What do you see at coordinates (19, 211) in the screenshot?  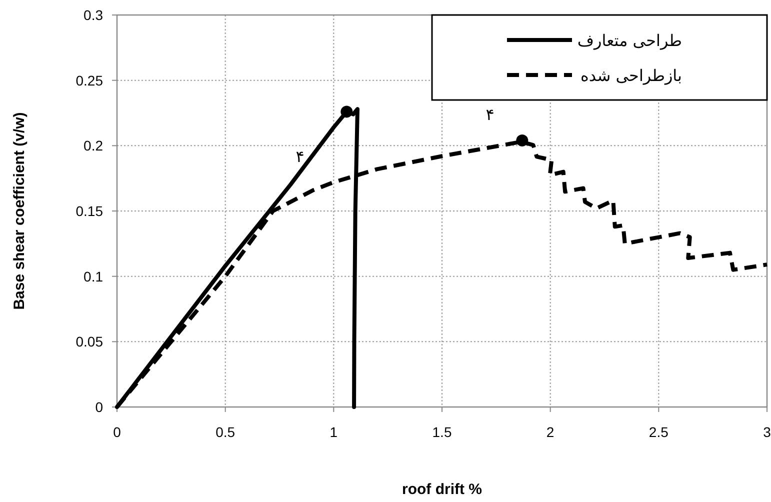 I see `y-axis-title: Base shear coefficient (v/w)` at bounding box center [19, 211].